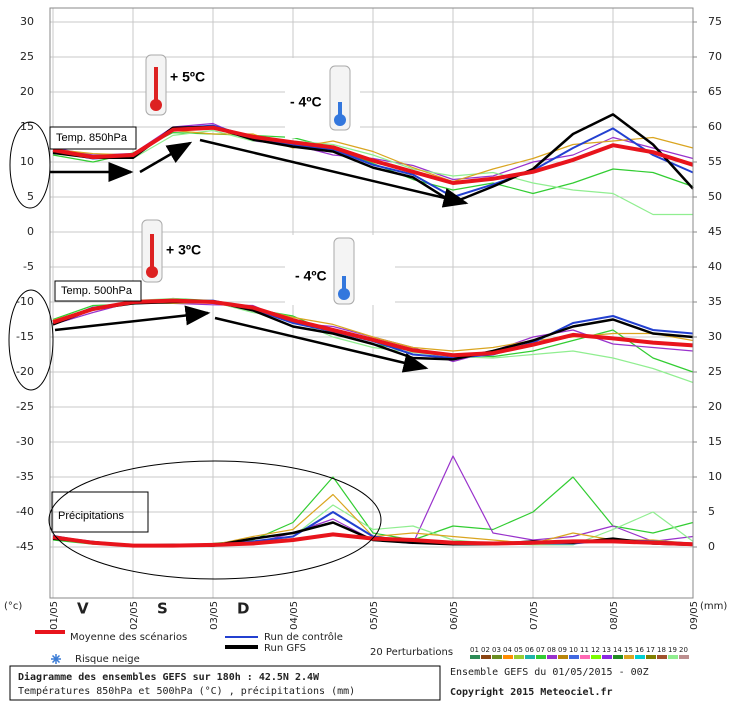 This screenshot has height=703, width=740. Describe the element at coordinates (25, 511) in the screenshot. I see `y-tick-label: -40` at that location.